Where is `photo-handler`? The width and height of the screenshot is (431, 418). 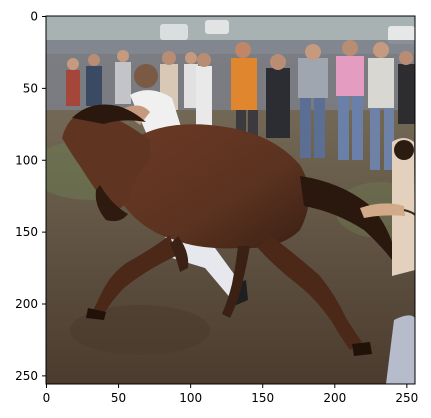
photo-handler is located at coordinates (387, 261).